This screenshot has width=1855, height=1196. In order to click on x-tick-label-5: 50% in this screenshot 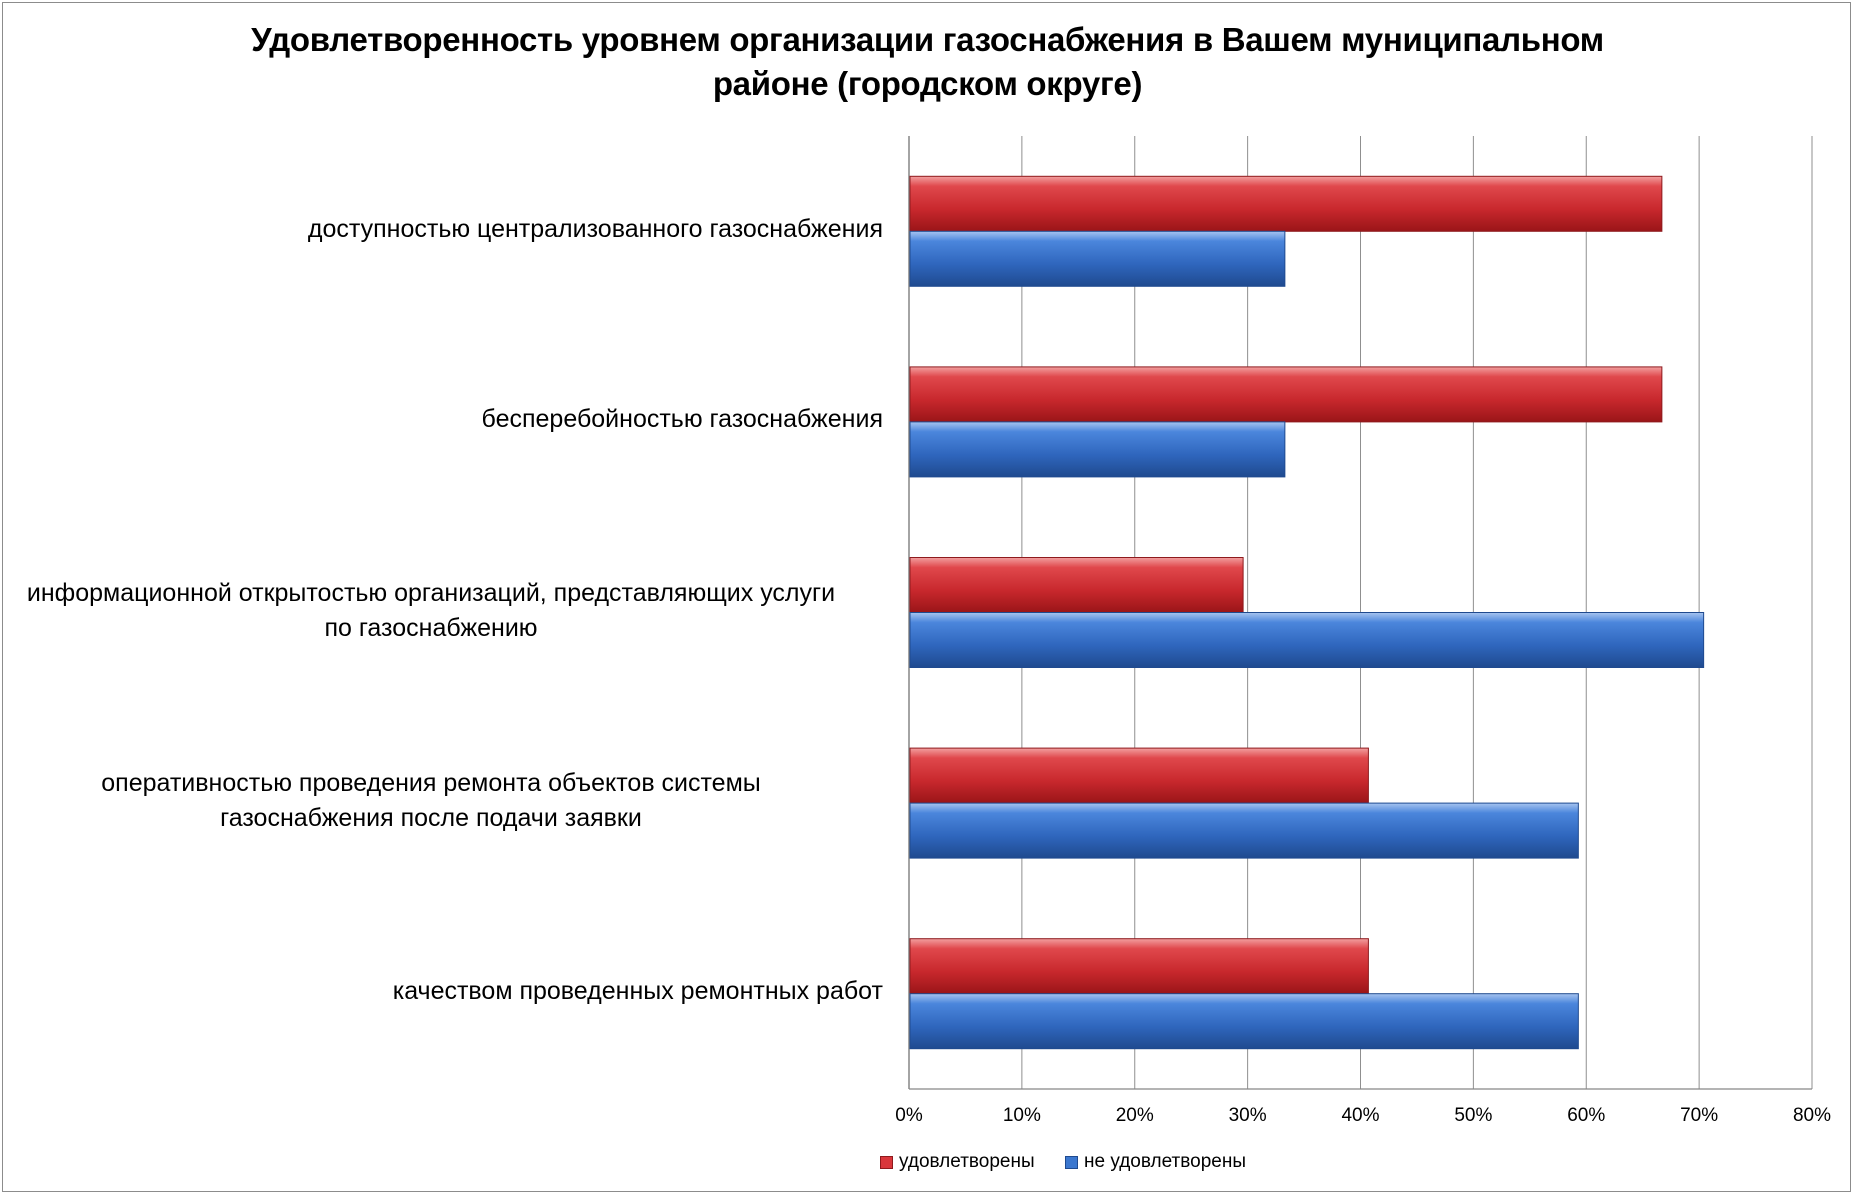, I will do `click(1473, 1115)`.